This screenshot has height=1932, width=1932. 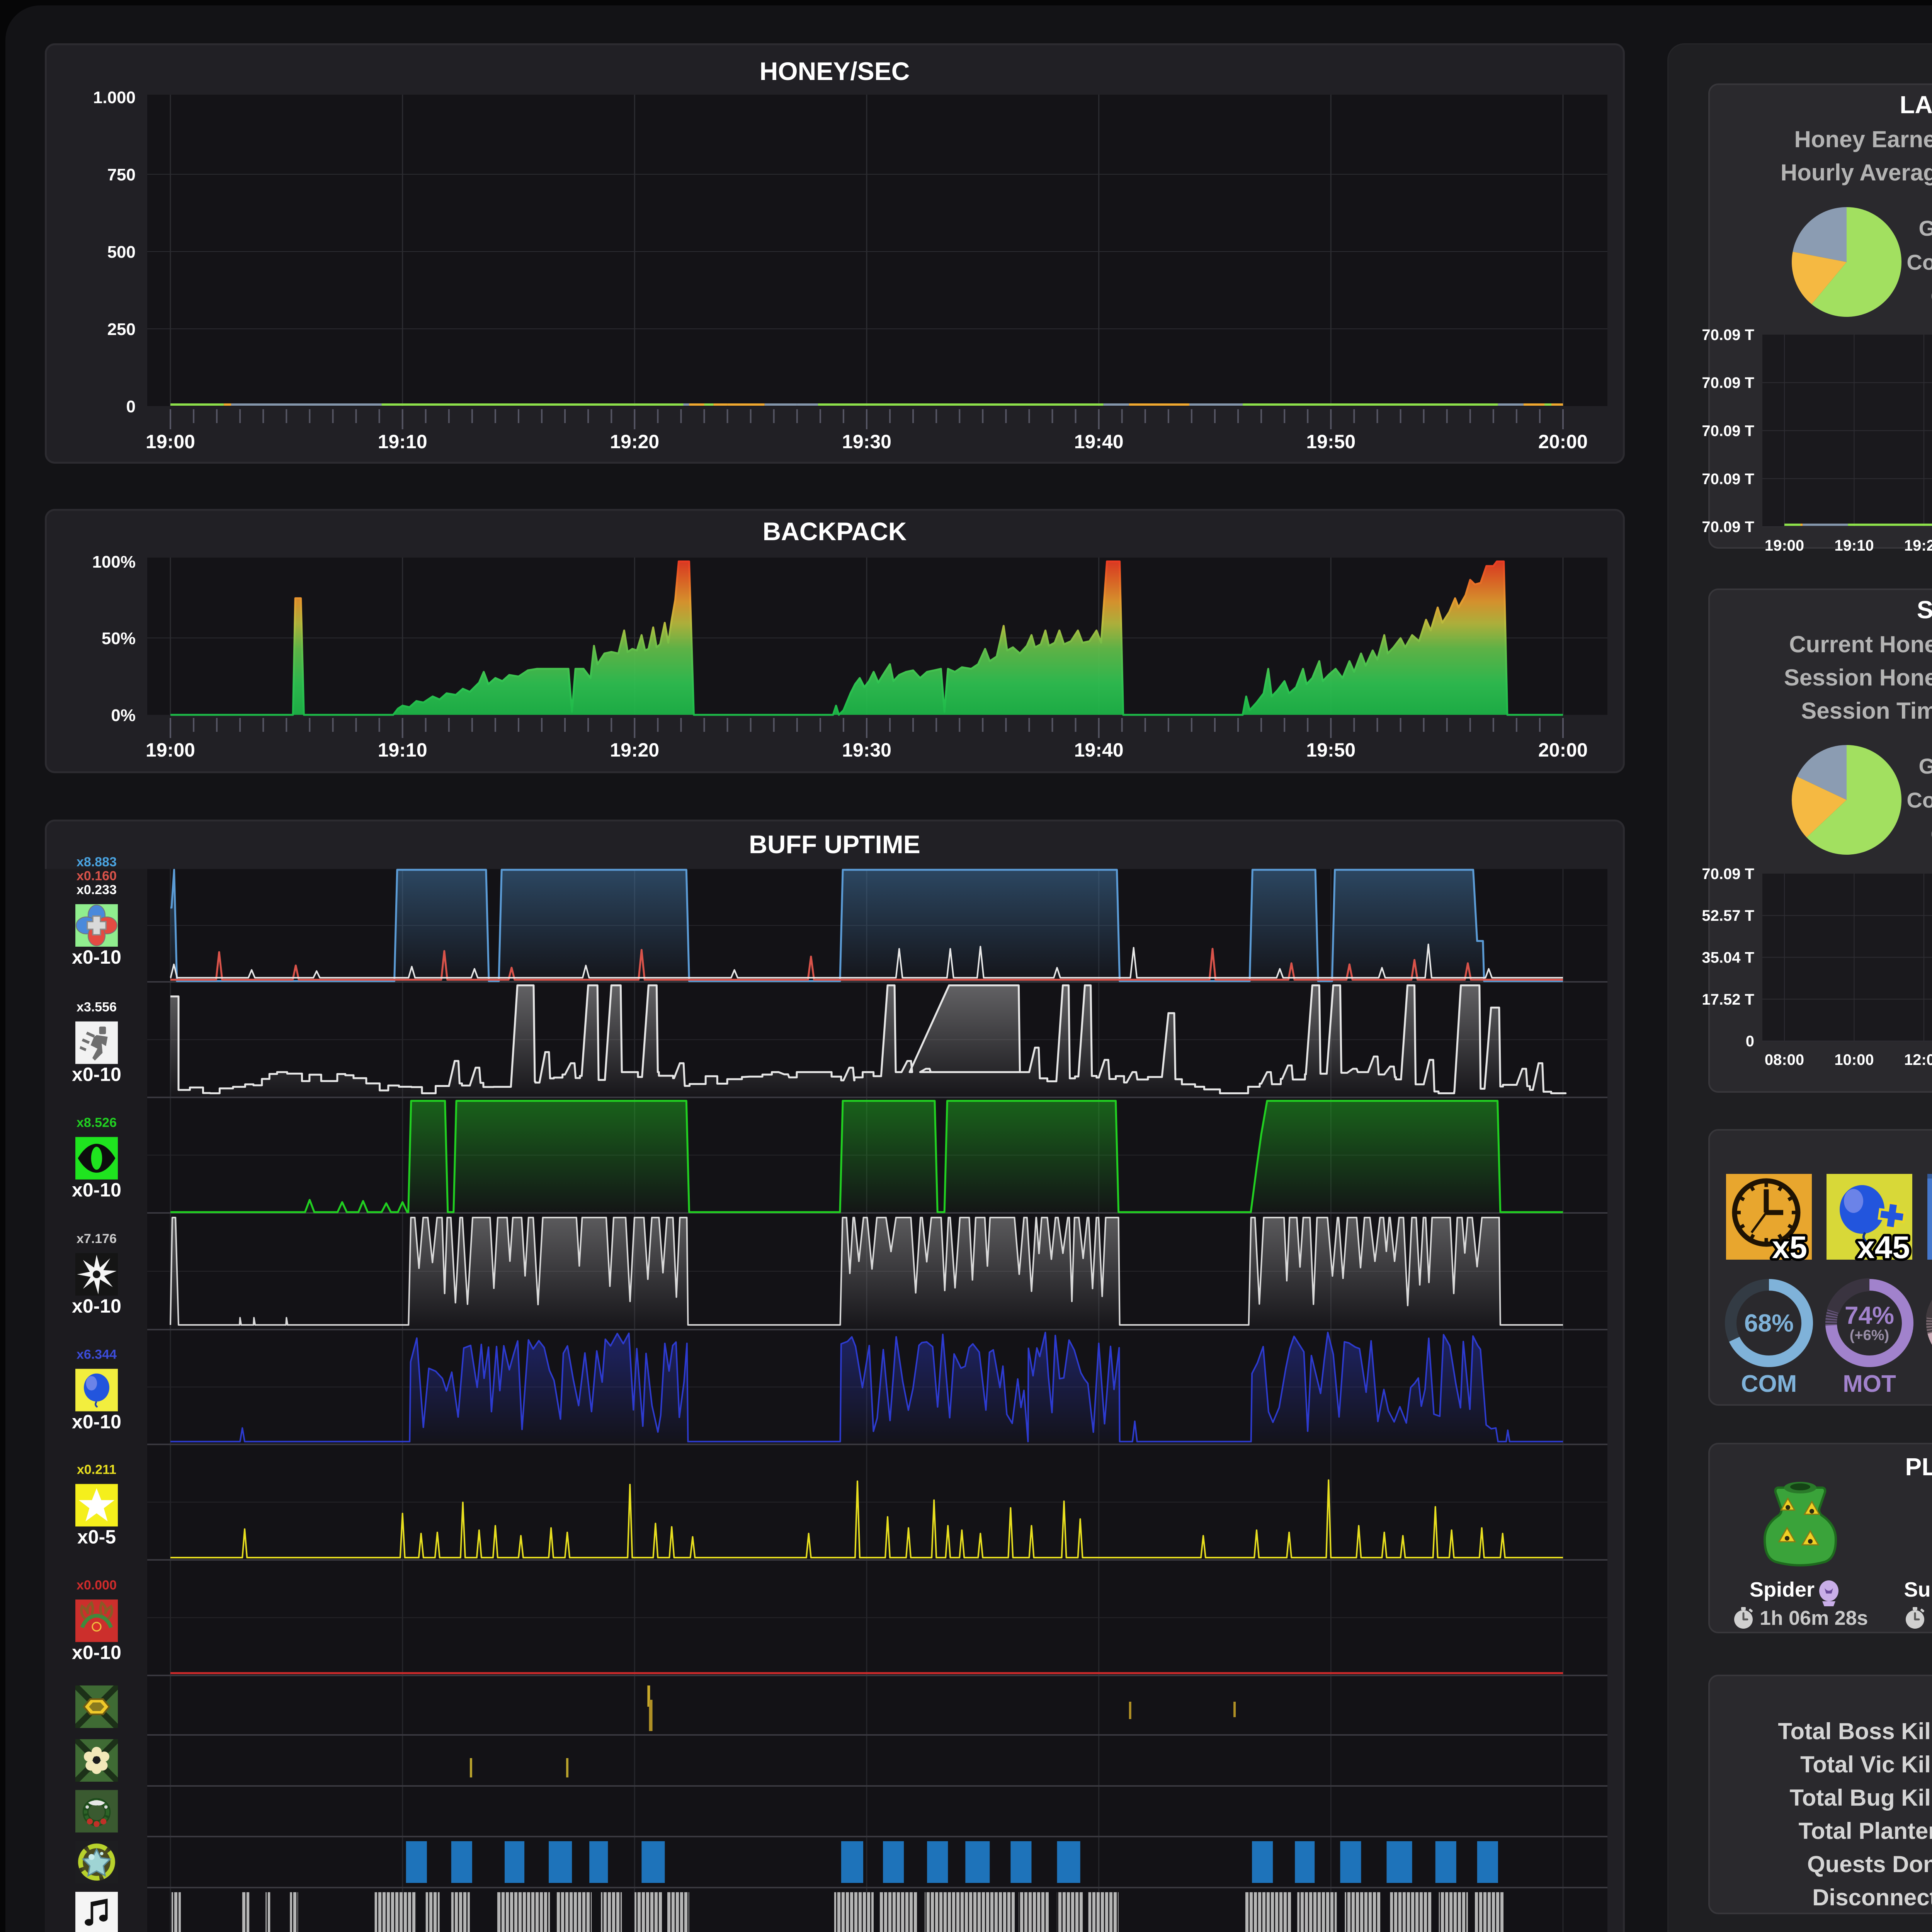 What do you see at coordinates (97, 1586) in the screenshot?
I see `svg-text: x0.000` at bounding box center [97, 1586].